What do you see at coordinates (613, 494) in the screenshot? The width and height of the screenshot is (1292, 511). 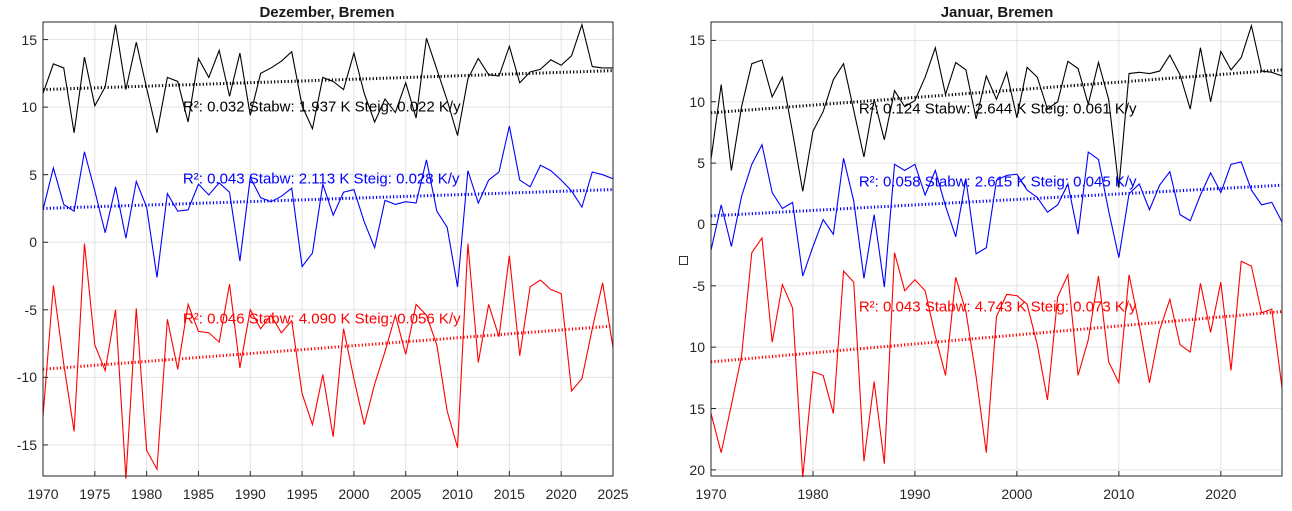 I see `x-tick-label: 2025` at bounding box center [613, 494].